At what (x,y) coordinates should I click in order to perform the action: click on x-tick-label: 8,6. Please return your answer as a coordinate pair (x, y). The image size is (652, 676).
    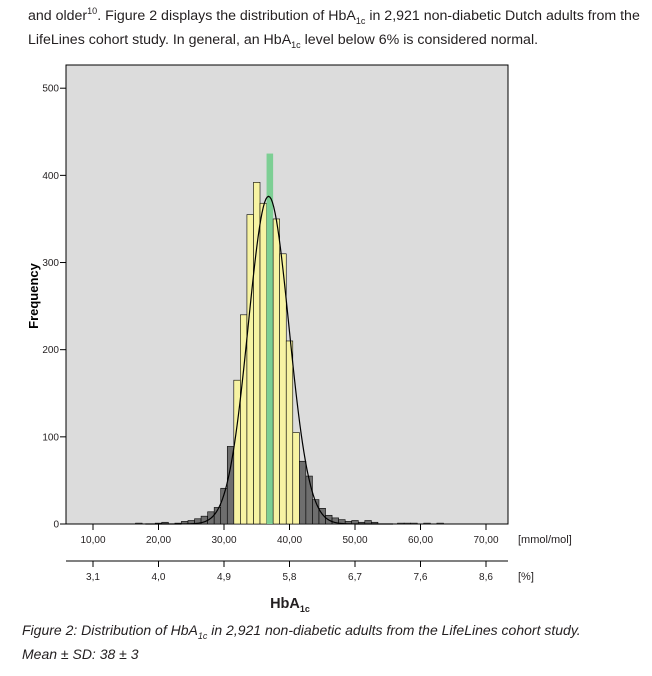
    Looking at the image, I should click on (486, 577).